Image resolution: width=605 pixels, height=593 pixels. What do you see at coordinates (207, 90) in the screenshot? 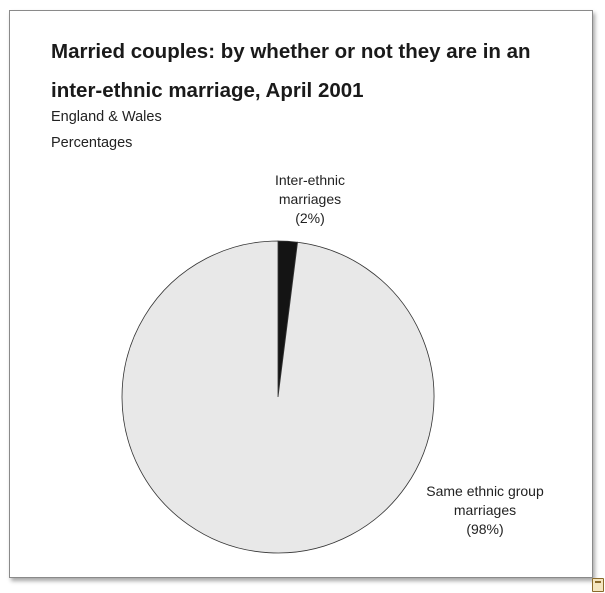
I see `chart-title-line-2: inter-ethnic marriage, April 2001` at bounding box center [207, 90].